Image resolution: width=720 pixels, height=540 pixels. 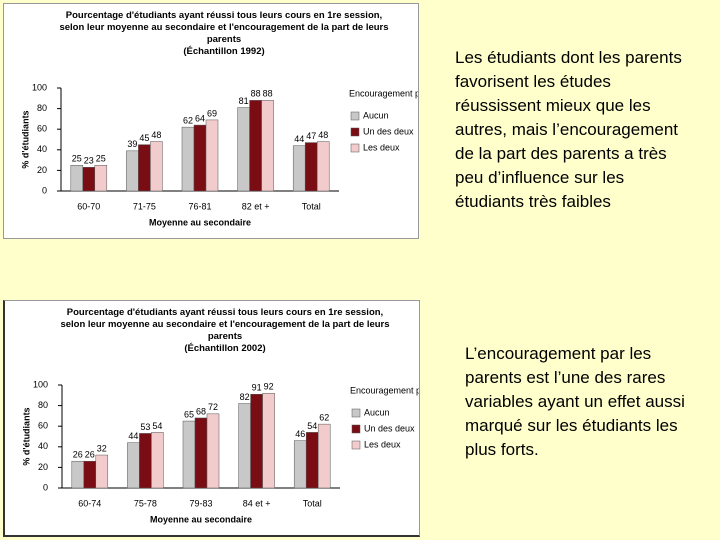 What do you see at coordinates (145, 503) in the screenshot?
I see `x-tick-label: 75-78` at bounding box center [145, 503].